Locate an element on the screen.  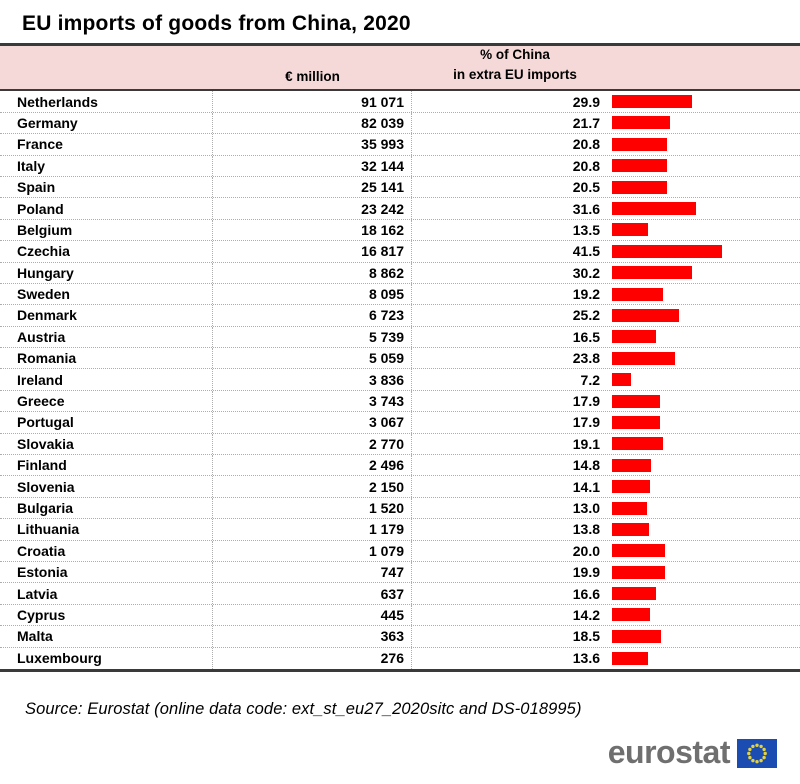
country-cell: France is located at coordinates (106, 144).